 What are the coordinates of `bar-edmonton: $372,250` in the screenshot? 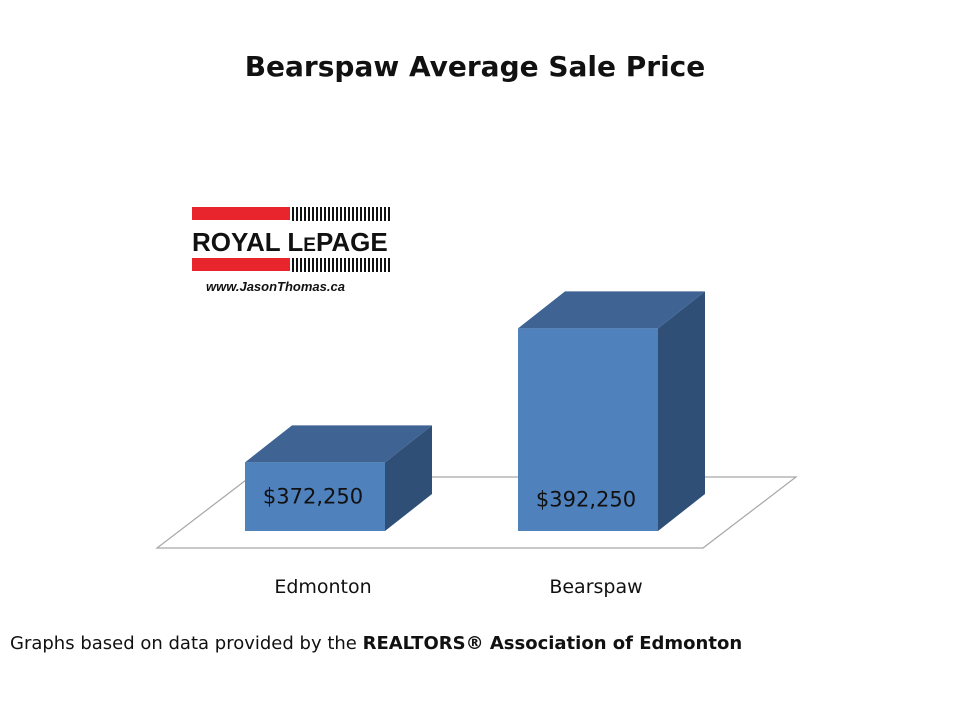 It's located at (338, 478).